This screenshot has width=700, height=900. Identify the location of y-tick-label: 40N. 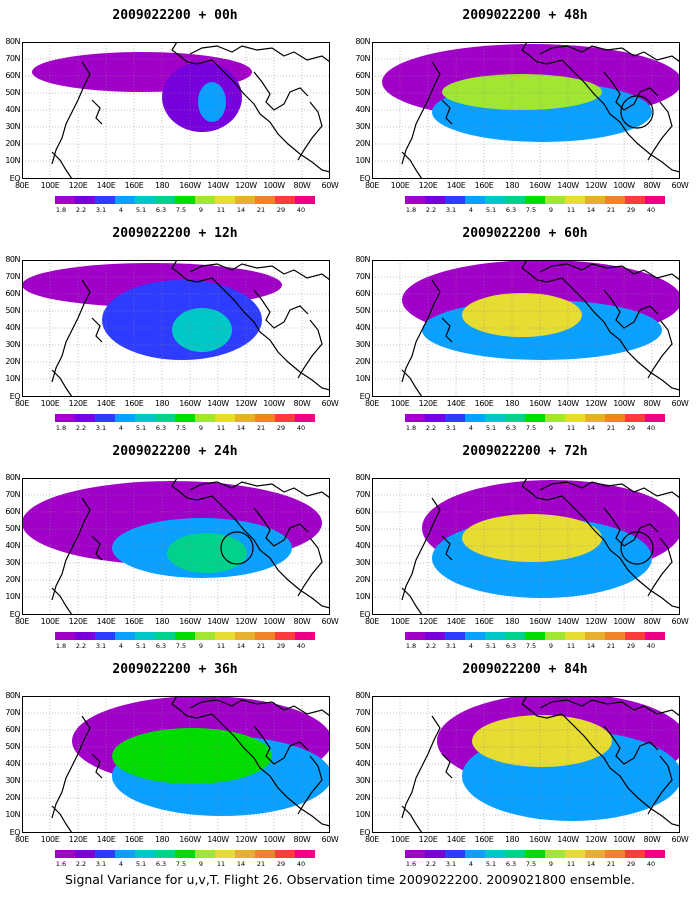
(362, 109).